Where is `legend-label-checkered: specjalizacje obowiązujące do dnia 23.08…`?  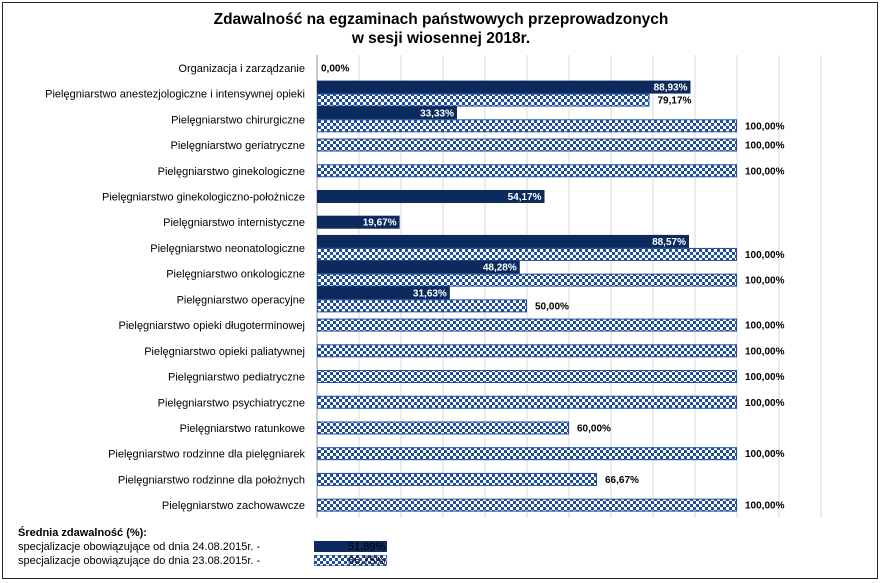
legend-label-checkered: specjalizacje obowiązujące do dnia 23.08… is located at coordinates (139, 561).